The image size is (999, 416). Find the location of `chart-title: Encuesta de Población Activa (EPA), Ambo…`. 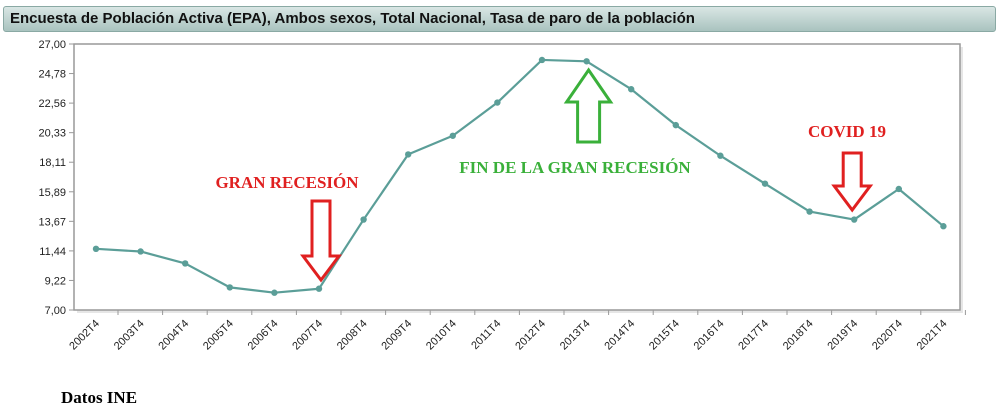

chart-title: Encuesta de Población Activa (EPA), Ambo… is located at coordinates (499, 19).